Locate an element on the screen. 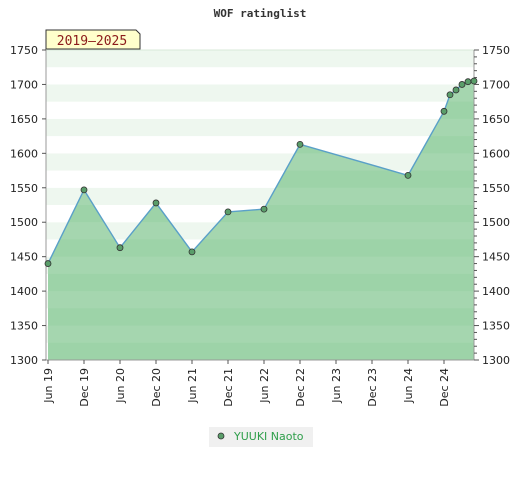 This screenshot has height=480, width=520. x-tick-label: Jun 21 is located at coordinates (192, 386).